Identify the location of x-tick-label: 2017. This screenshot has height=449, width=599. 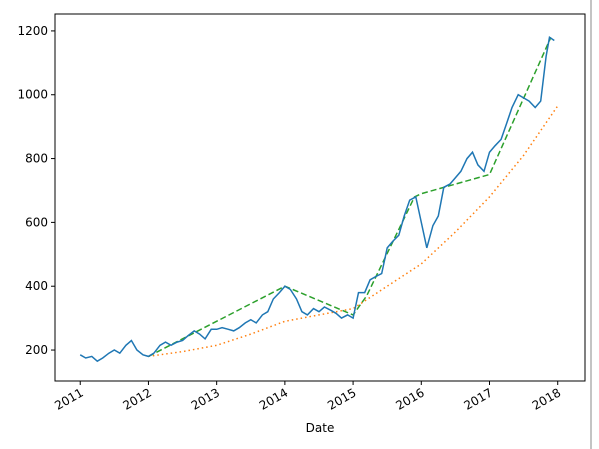
(478, 398).